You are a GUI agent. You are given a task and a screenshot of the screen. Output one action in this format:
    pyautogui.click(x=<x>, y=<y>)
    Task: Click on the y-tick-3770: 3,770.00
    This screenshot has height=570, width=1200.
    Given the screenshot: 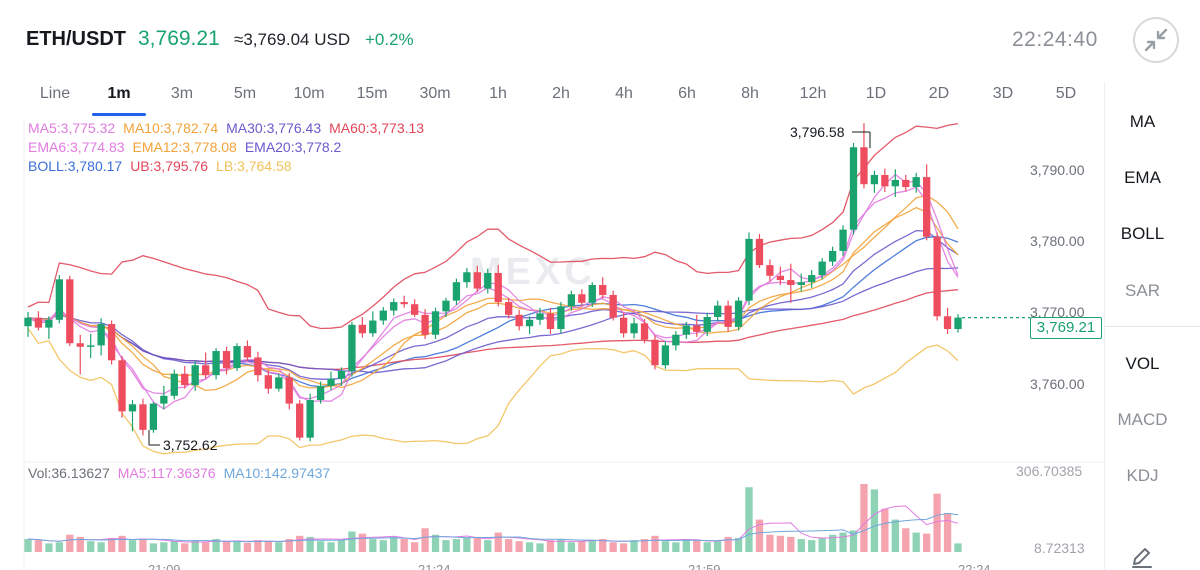 What is the action you would take?
    pyautogui.click(x=1057, y=312)
    